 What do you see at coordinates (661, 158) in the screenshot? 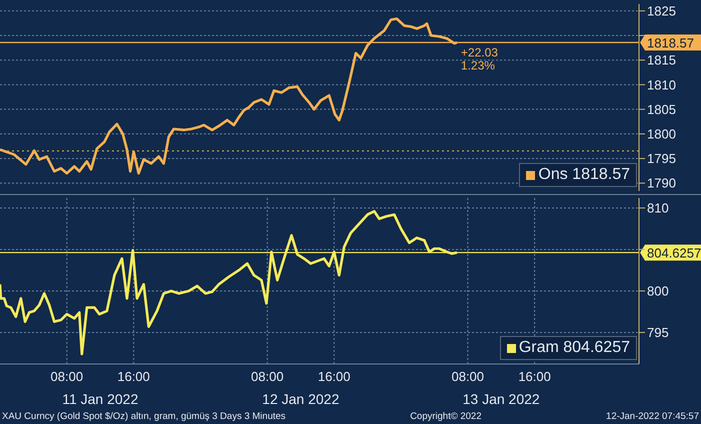
I see `y-tick-label: 1795` at bounding box center [661, 158].